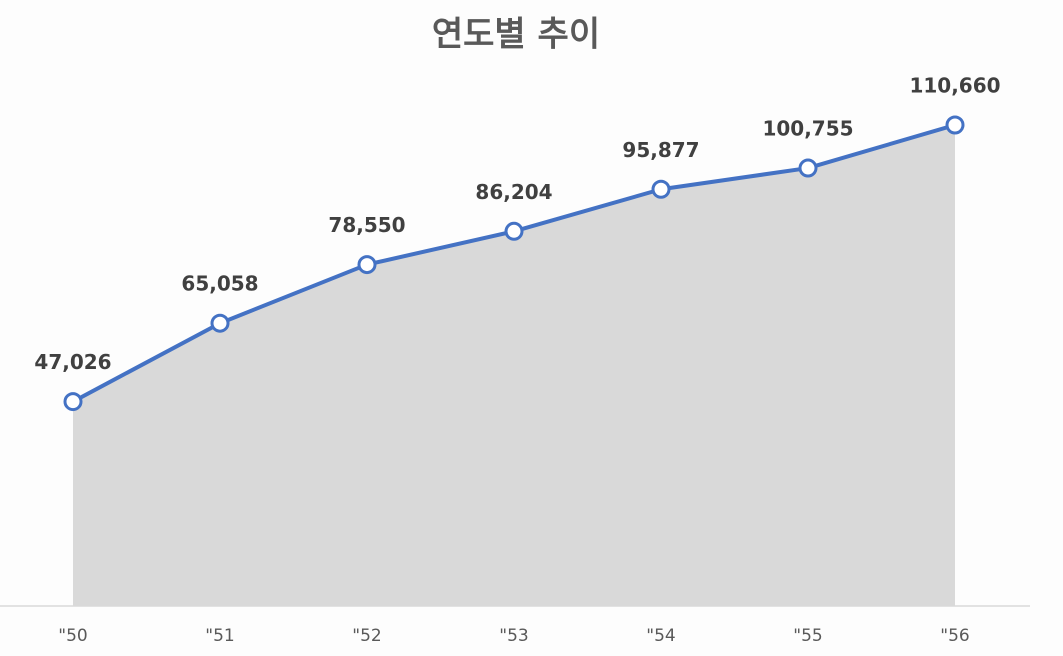  Describe the element at coordinates (807, 129) in the screenshot. I see `data-label: 100,755` at that location.